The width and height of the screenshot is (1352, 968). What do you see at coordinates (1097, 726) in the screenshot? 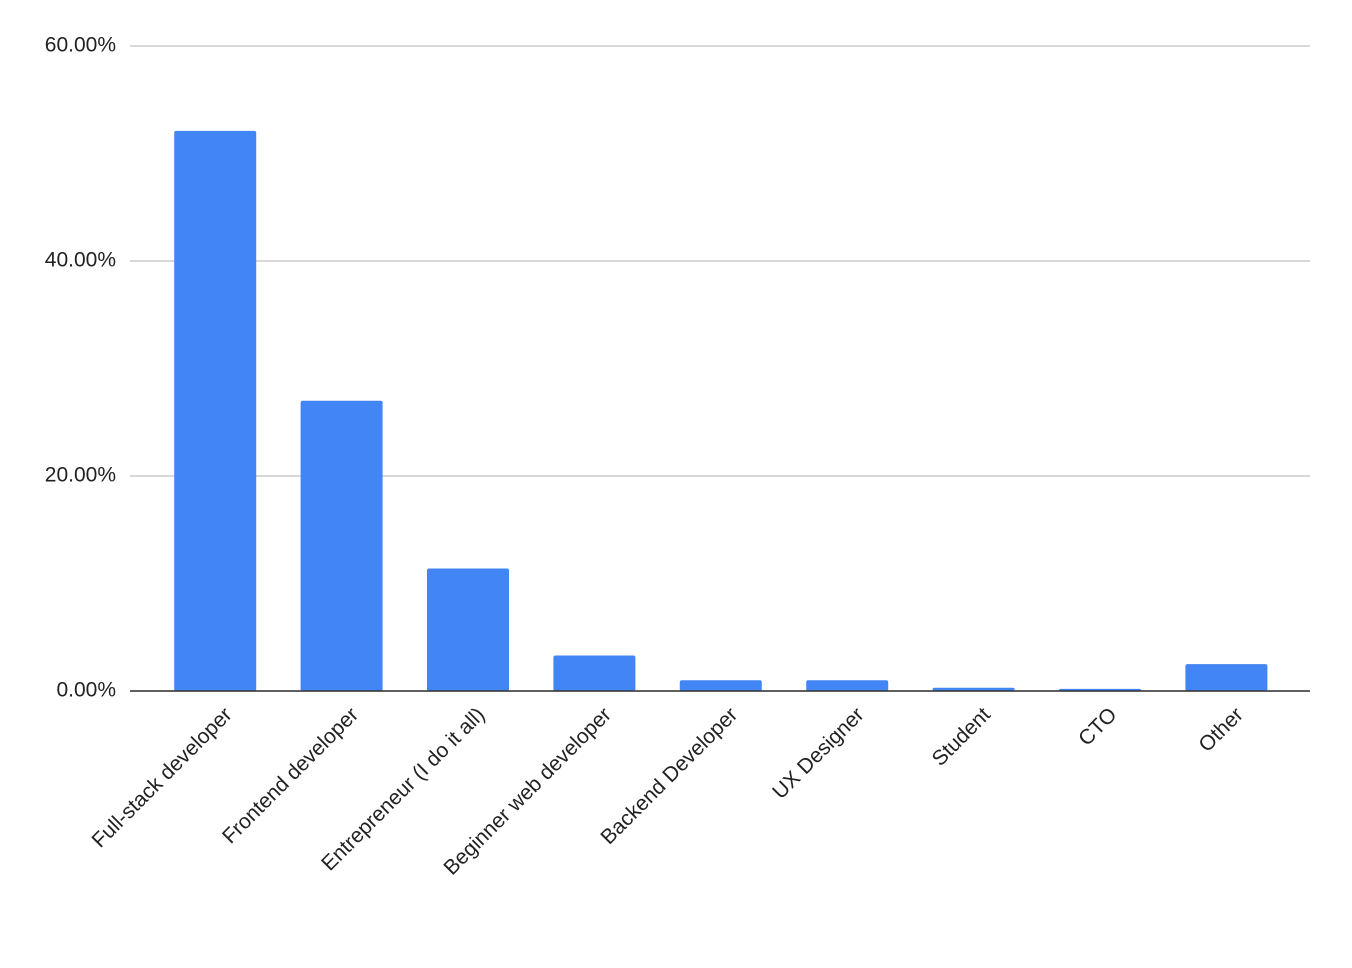
I see `x-tick-label: CTO` at bounding box center [1097, 726].